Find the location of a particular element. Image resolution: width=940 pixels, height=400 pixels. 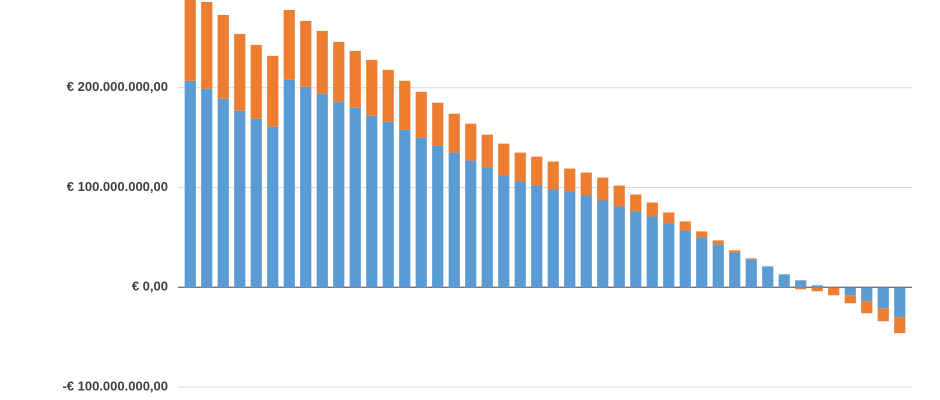

y-tick-label: € 100.000.000,00 is located at coordinates (117, 186).